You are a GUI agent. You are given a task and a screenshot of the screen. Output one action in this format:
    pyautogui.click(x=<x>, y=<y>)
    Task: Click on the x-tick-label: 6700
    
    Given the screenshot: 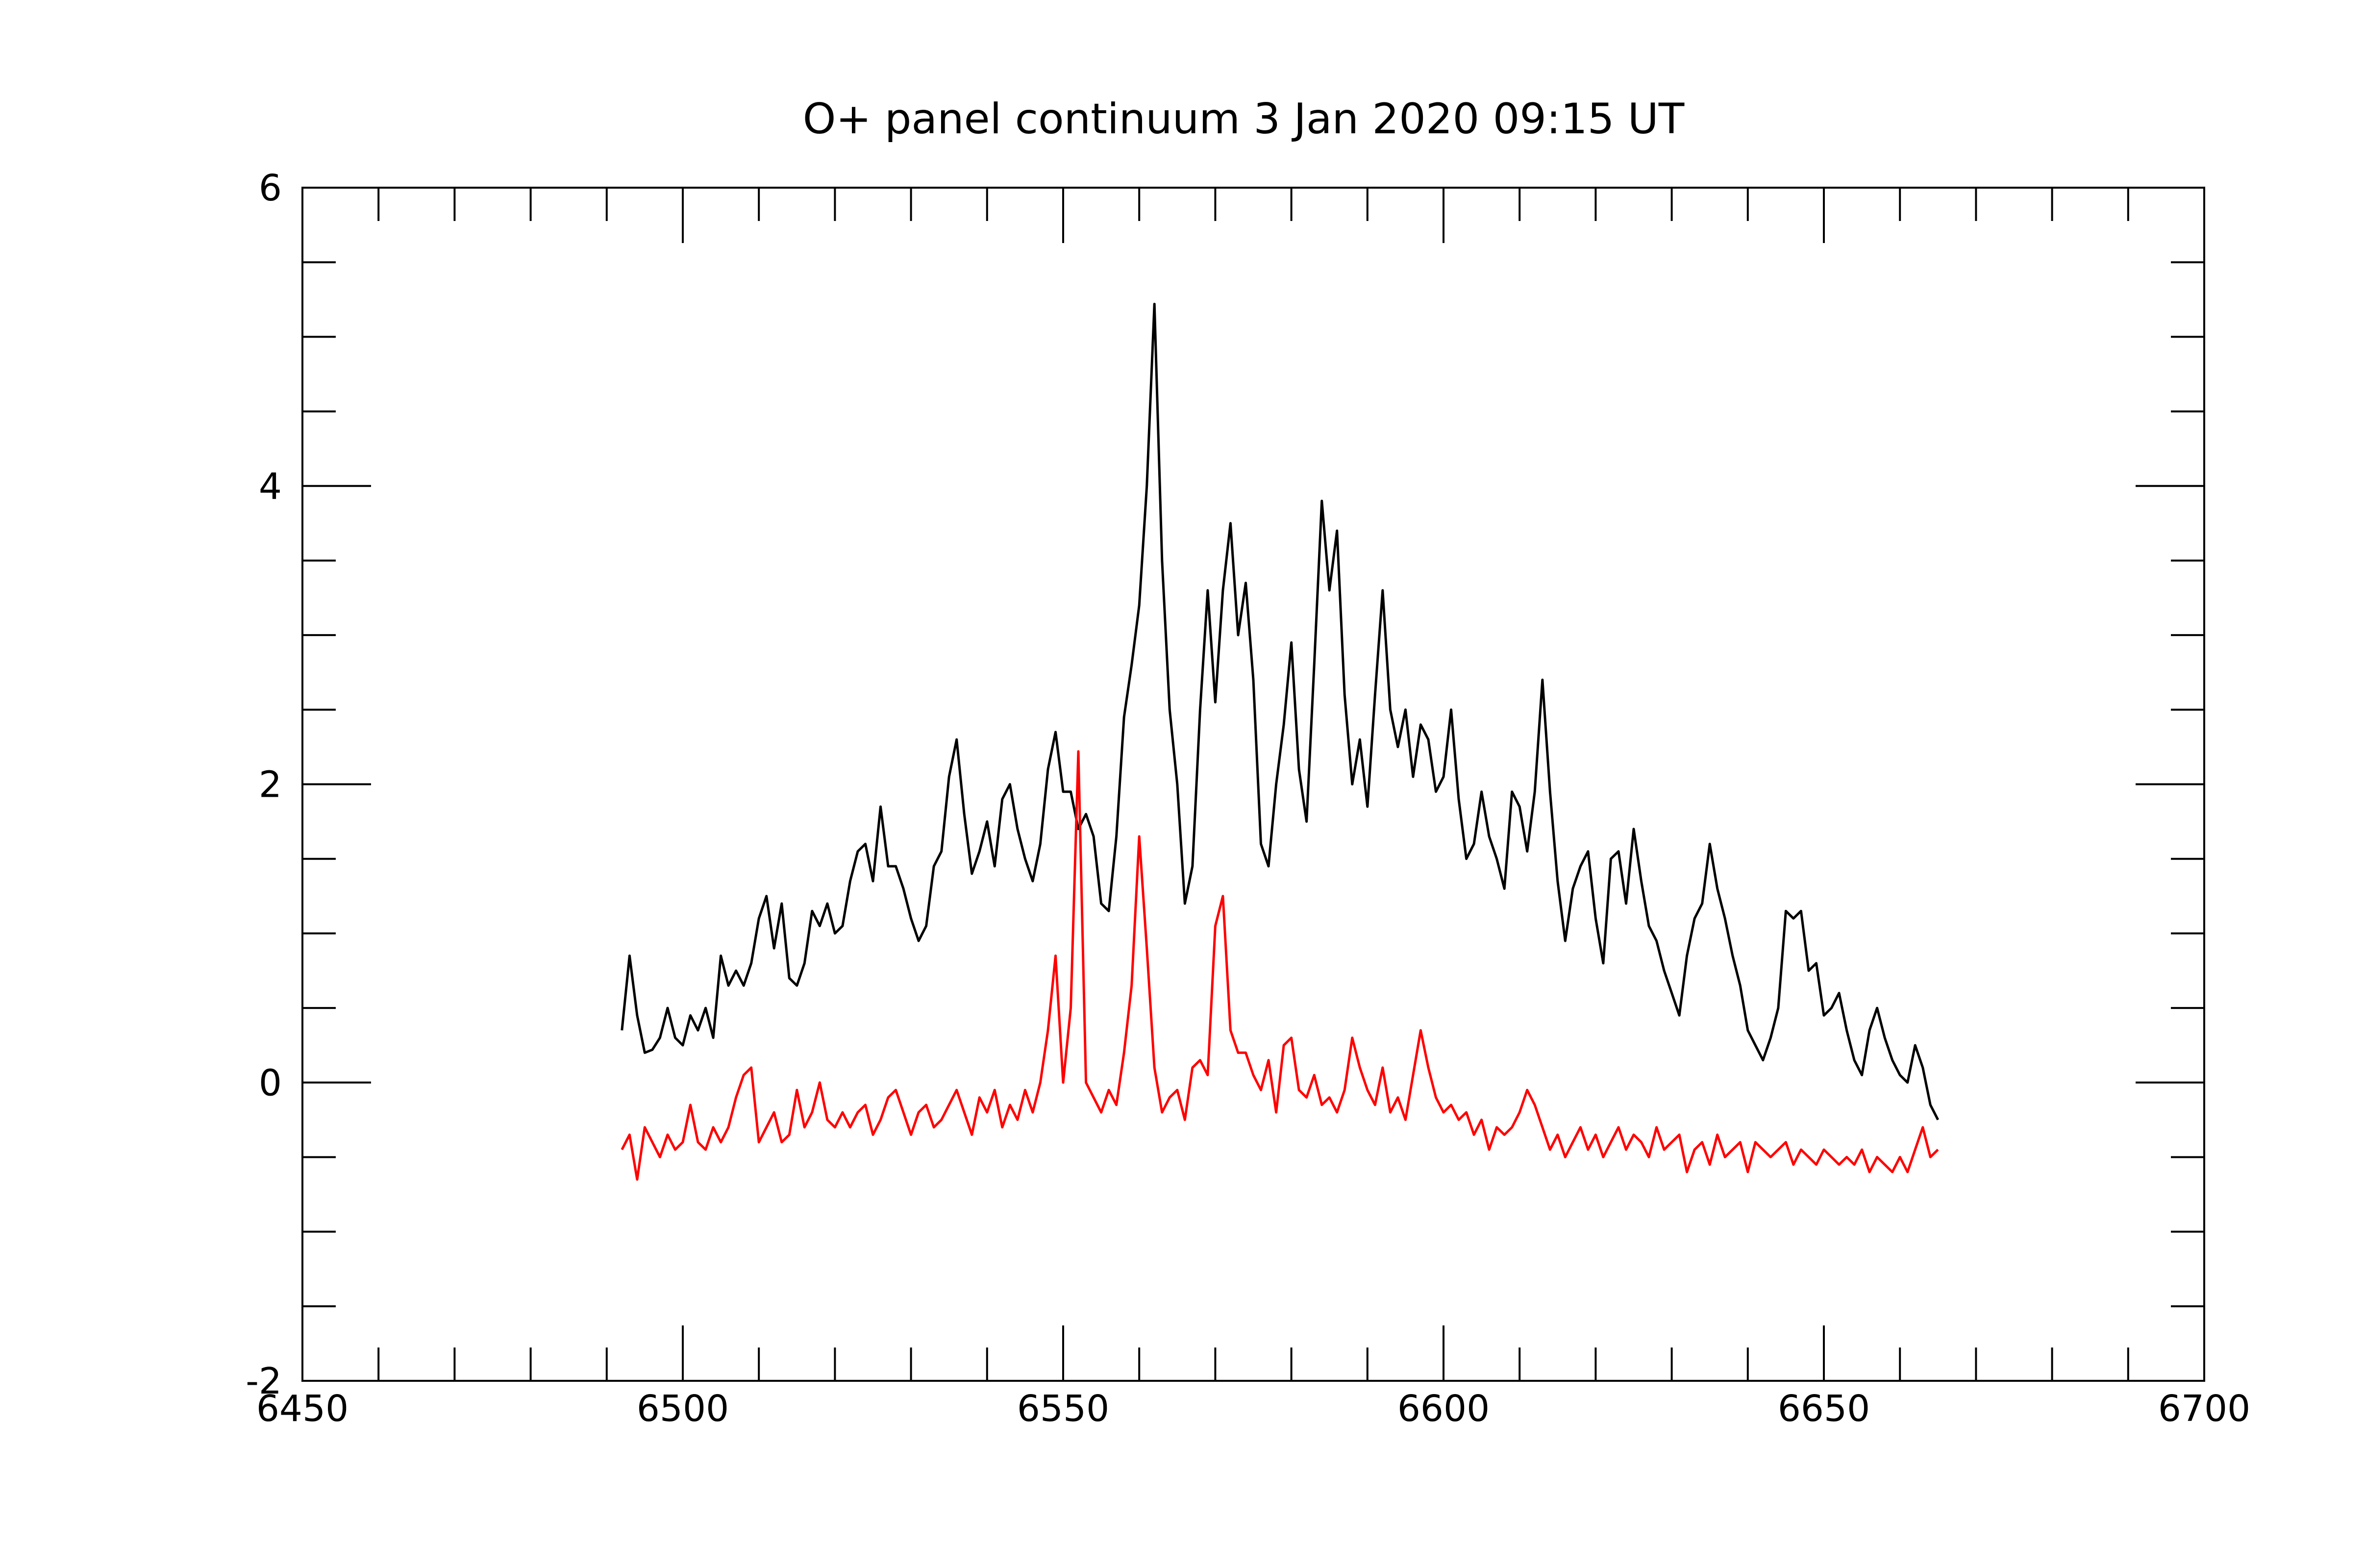 What is the action you would take?
    pyautogui.click(x=2204, y=1409)
    